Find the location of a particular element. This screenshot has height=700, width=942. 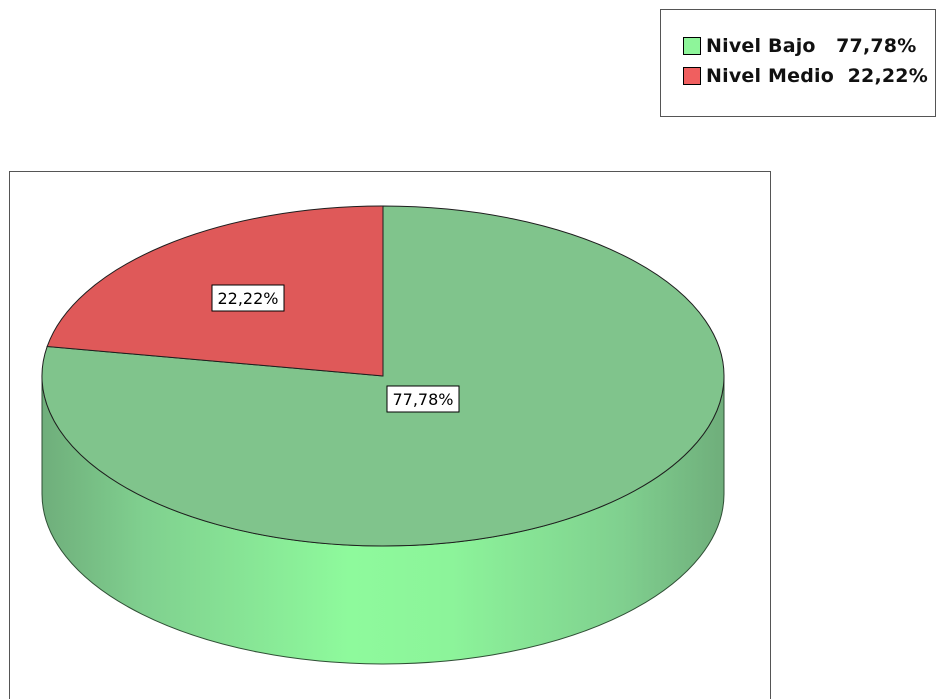

legend-swatch-nivel-bajo is located at coordinates (692, 46).